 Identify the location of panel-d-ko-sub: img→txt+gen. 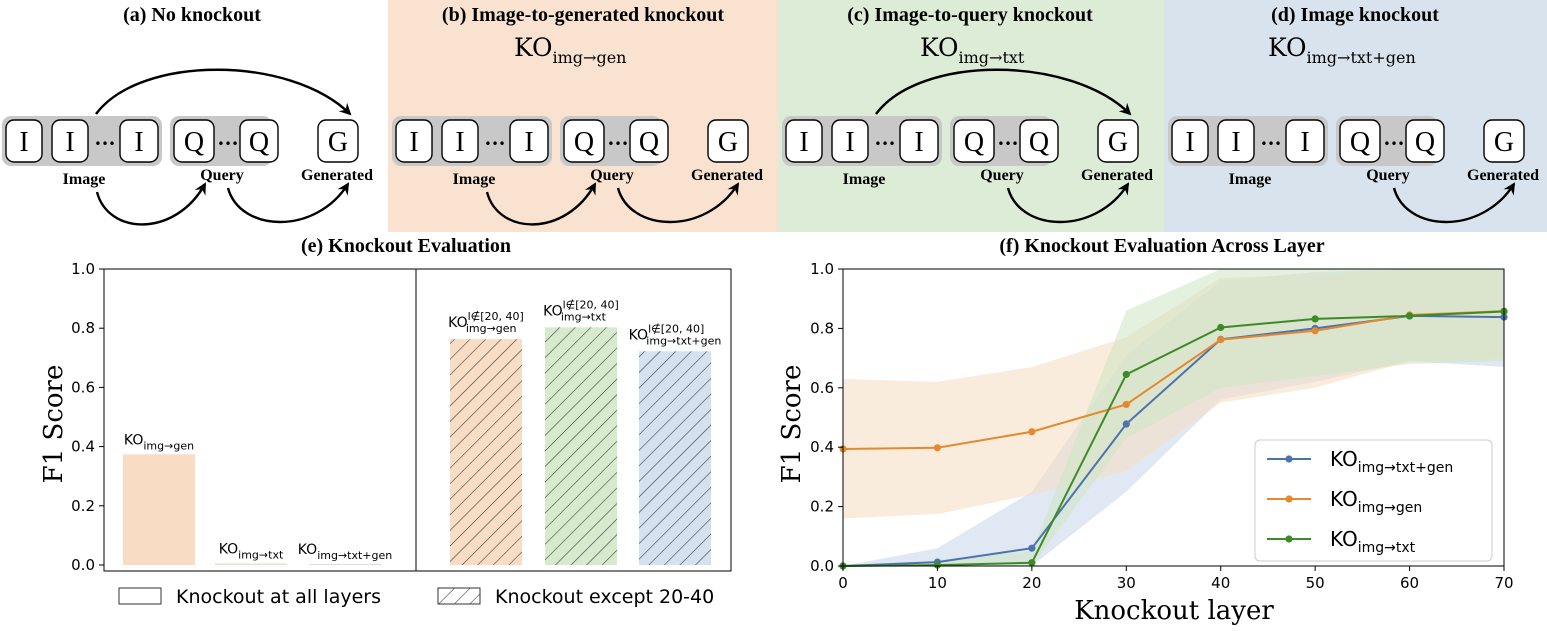
(1361, 57).